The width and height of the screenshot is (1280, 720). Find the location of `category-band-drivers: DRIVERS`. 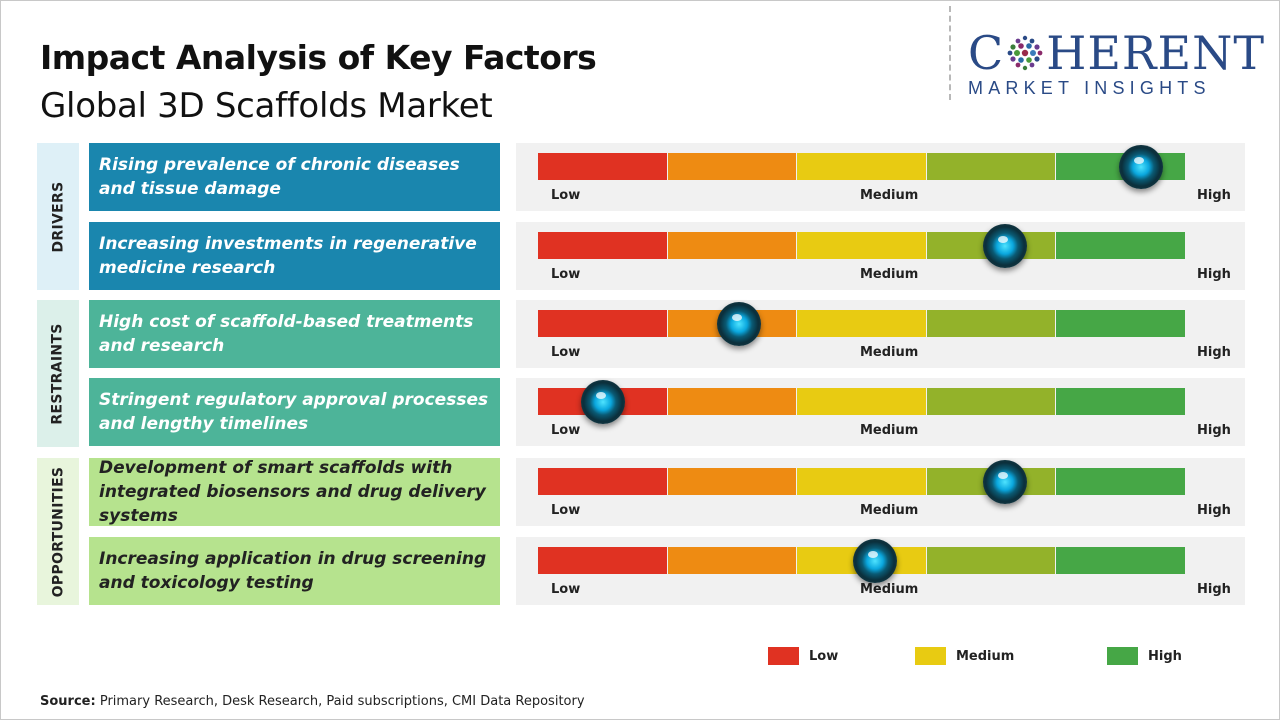

category-band-drivers: DRIVERS is located at coordinates (58, 216).